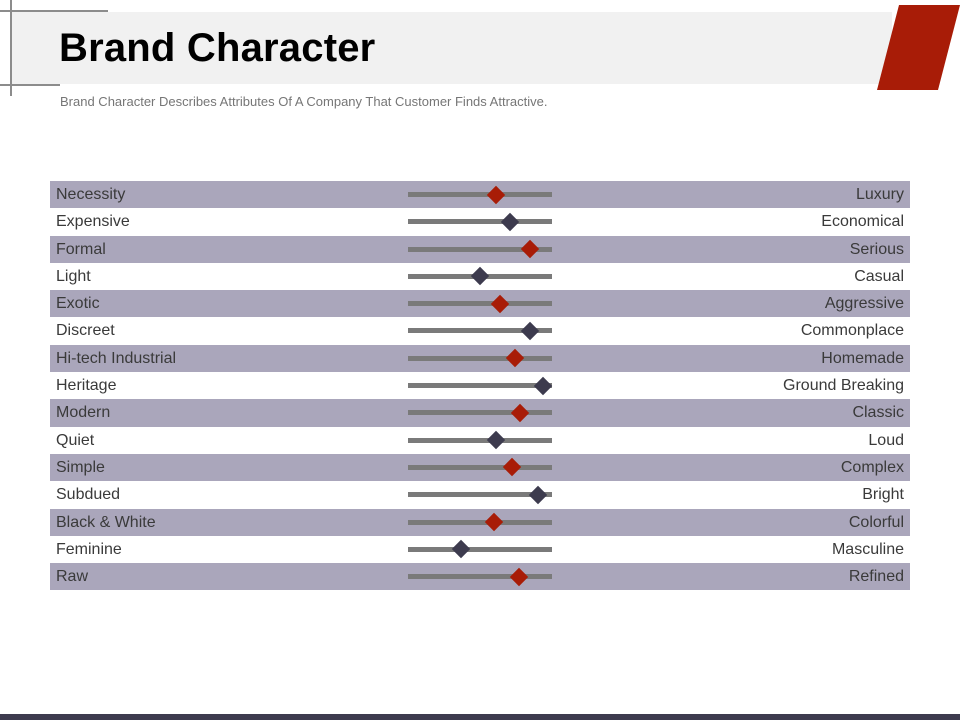  Describe the element at coordinates (88, 495) in the screenshot. I see `left-attribute-label: Subdued` at that location.